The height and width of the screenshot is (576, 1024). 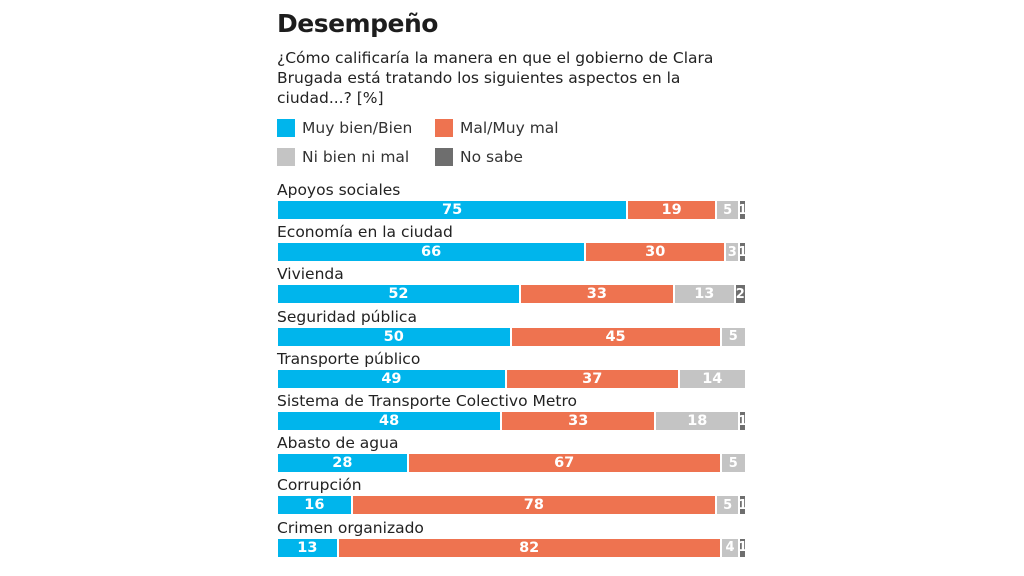 I want to click on legend-item-mal-muy-mal: Mal/Muy mal, so click(x=497, y=128).